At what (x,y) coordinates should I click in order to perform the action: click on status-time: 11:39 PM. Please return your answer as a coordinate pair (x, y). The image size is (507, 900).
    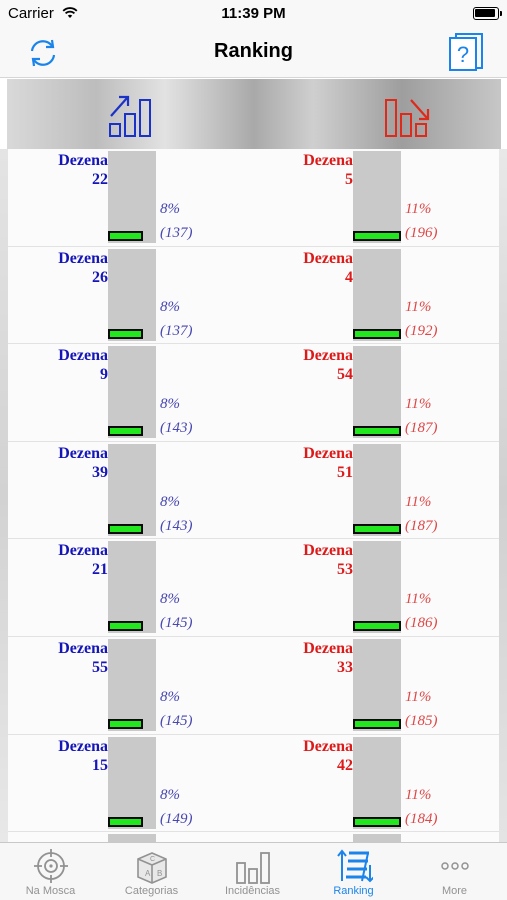
    Looking at the image, I should click on (253, 13).